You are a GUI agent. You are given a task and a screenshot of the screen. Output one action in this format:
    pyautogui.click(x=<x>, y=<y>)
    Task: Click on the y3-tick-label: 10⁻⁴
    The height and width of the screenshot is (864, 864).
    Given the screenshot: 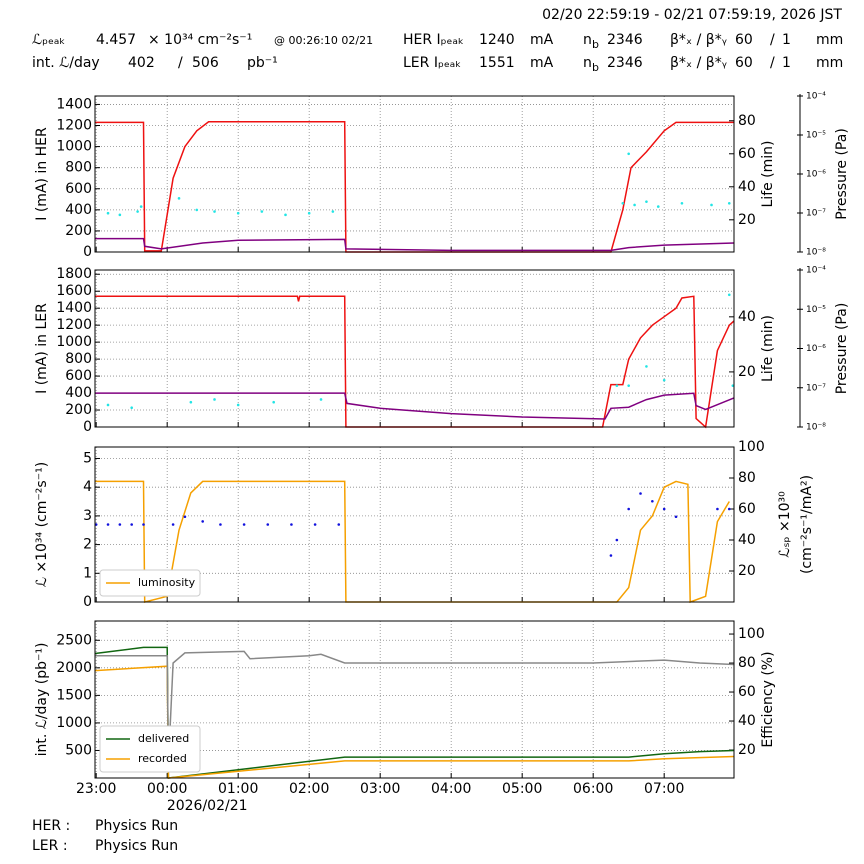 What is the action you would take?
    pyautogui.click(x=816, y=271)
    